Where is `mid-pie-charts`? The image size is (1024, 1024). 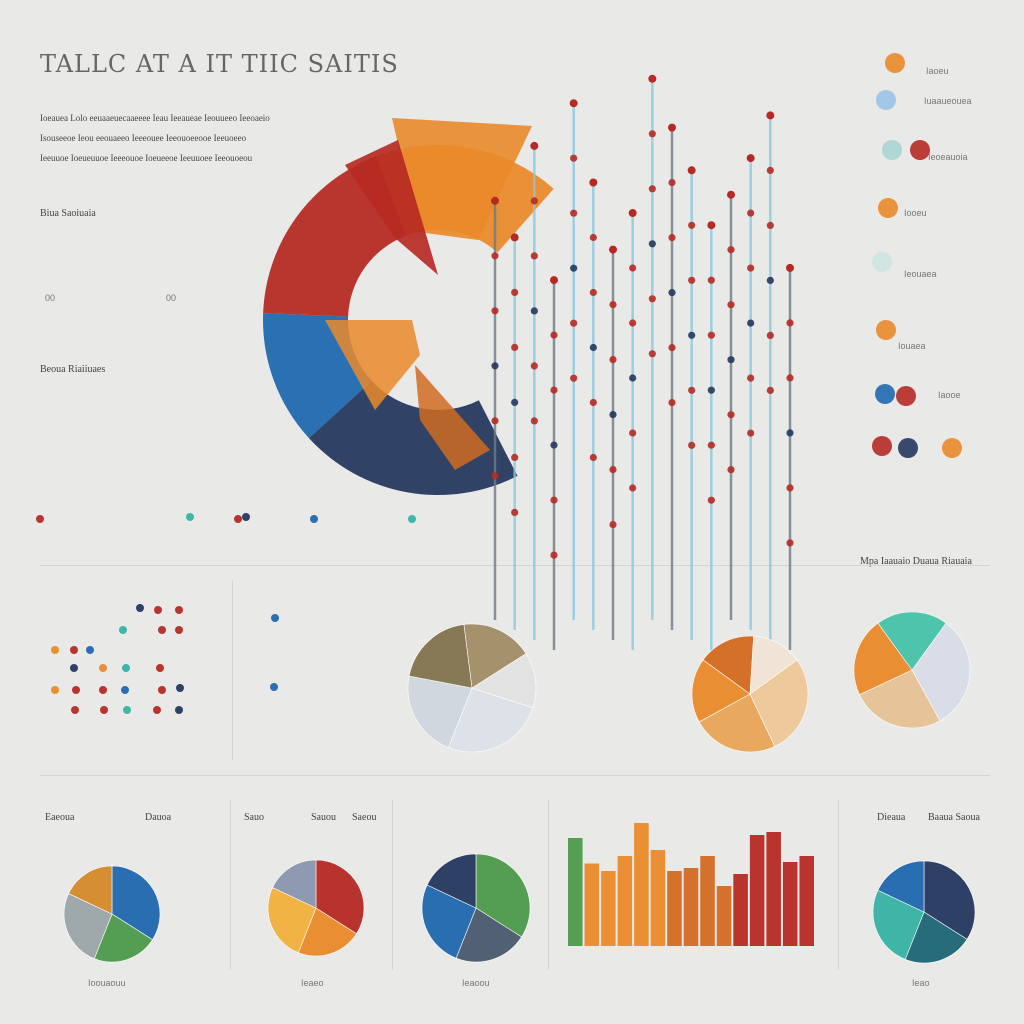
mid-pie-charts is located at coordinates (689, 682).